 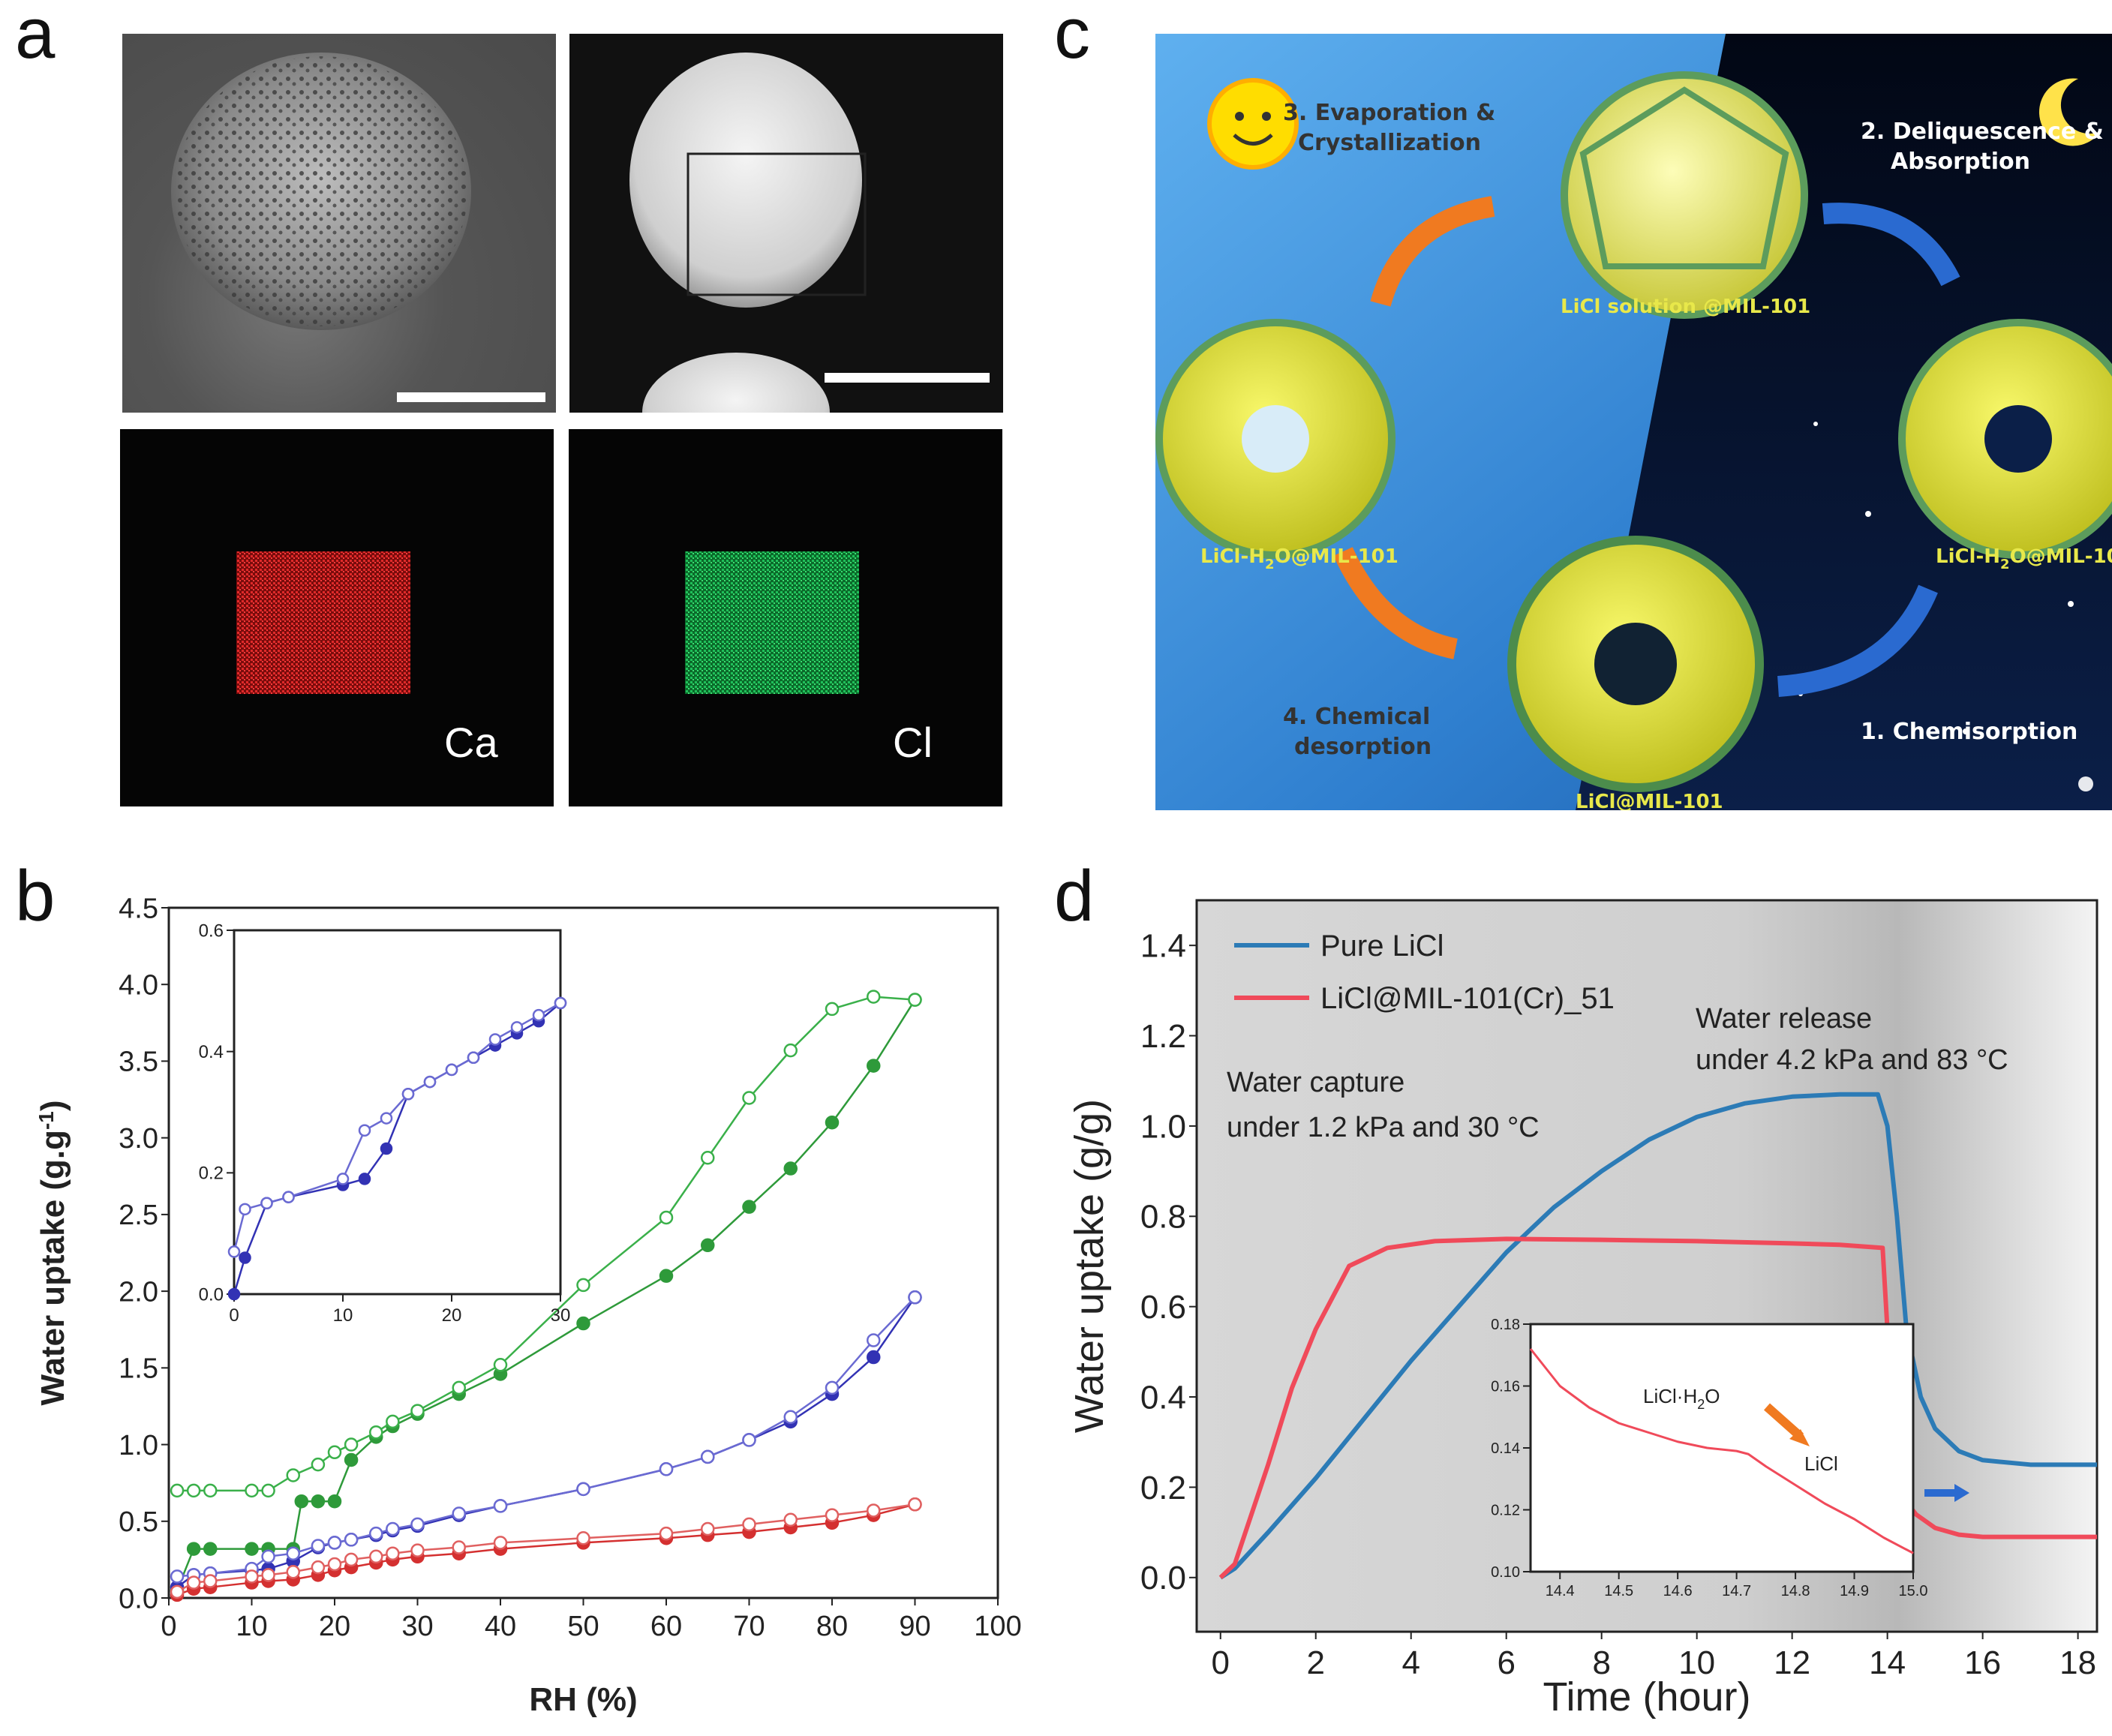 I want to click on d-legend-label: LiCl@MIL-101(Cr)_51, so click(x=1467, y=999).